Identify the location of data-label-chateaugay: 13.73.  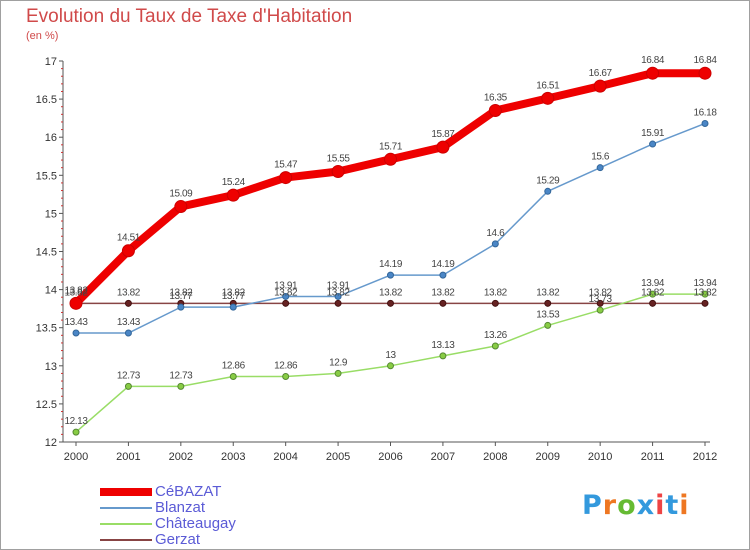
(601, 299).